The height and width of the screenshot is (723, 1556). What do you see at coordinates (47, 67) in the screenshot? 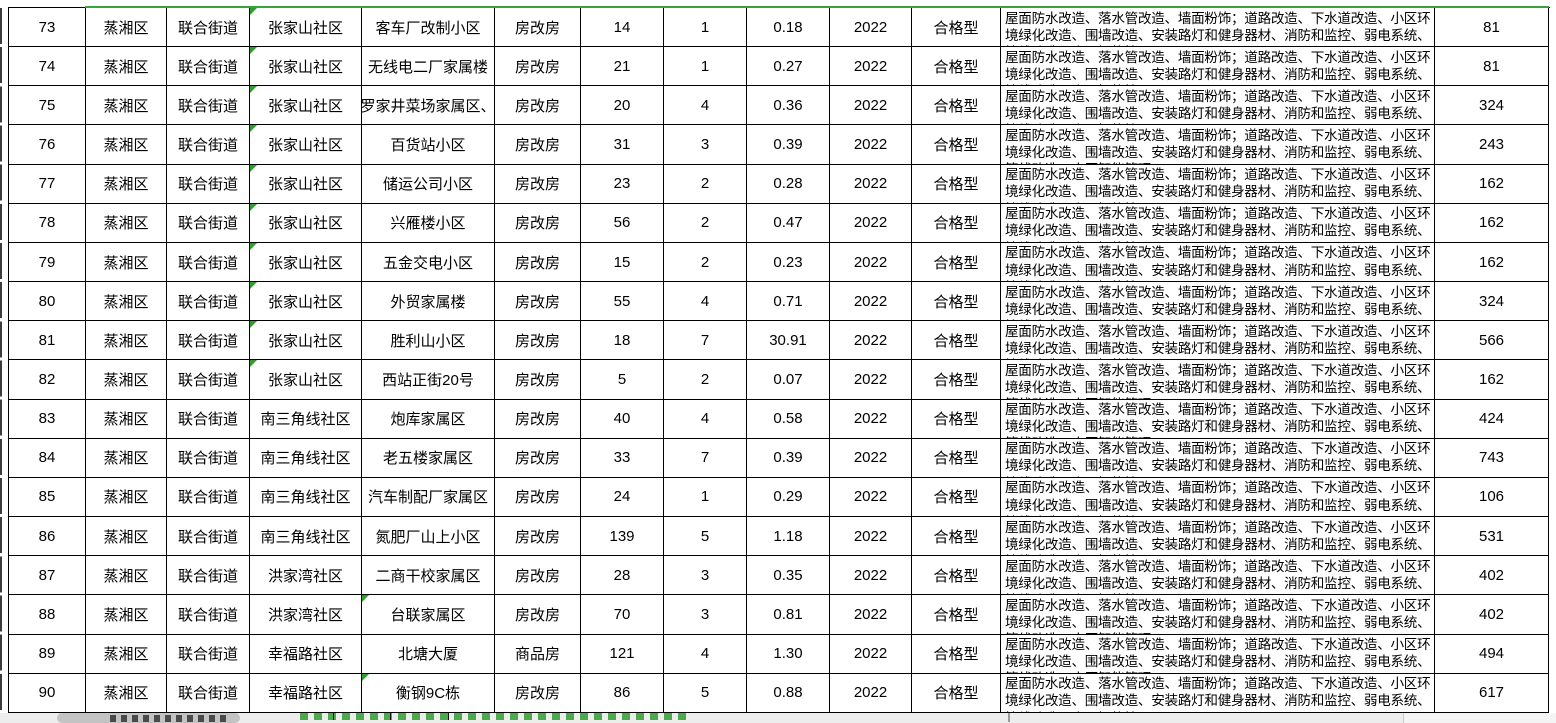
I see `cell-row-number: 74` at bounding box center [47, 67].